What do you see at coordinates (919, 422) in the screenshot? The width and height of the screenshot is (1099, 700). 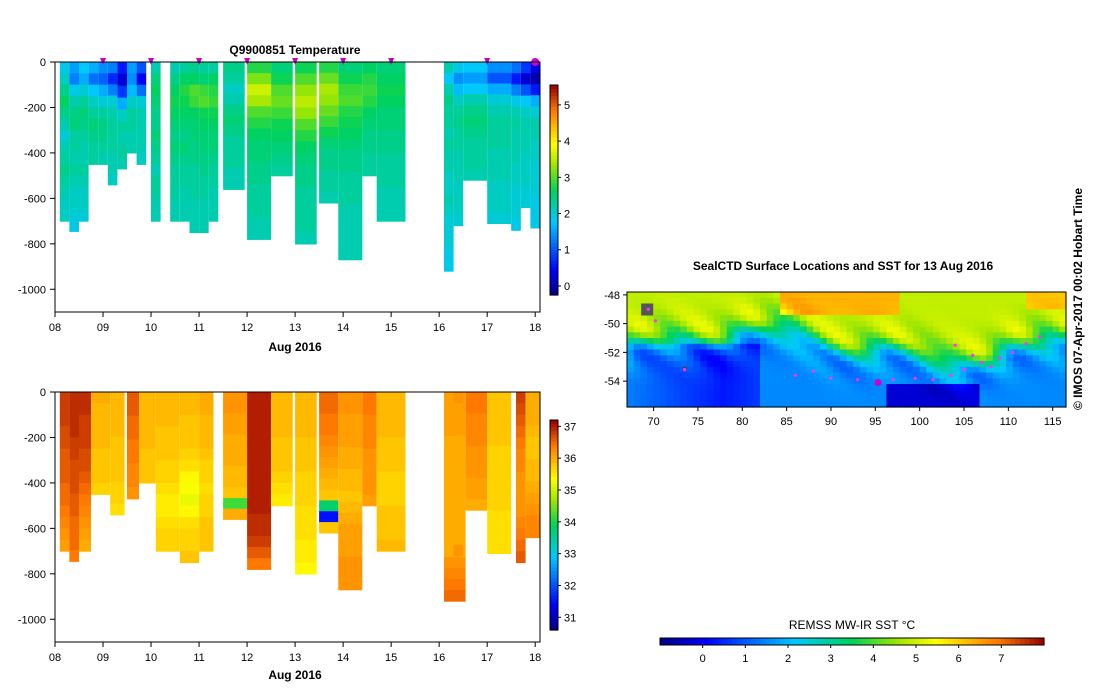 I see `map-x-tick-label: 100` at bounding box center [919, 422].